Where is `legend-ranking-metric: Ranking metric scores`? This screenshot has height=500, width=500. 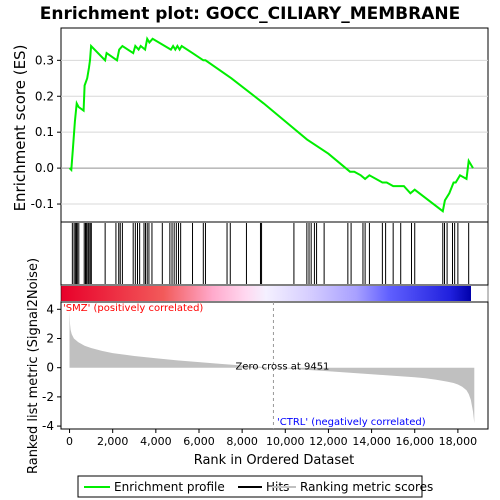 legend-ranking-metric: Ranking metric scores is located at coordinates (366, 487).